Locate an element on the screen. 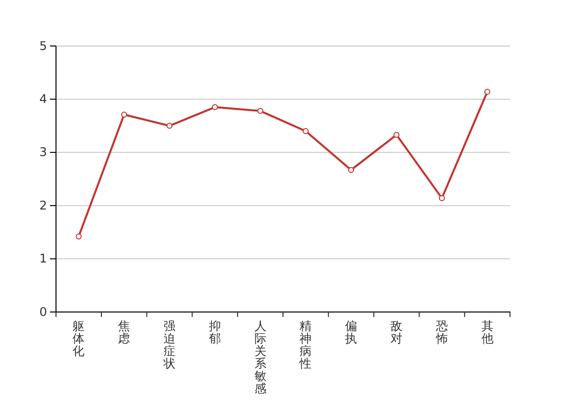 This screenshot has height=400, width=567. x-tick-label: 偏执 is located at coordinates (351, 332).